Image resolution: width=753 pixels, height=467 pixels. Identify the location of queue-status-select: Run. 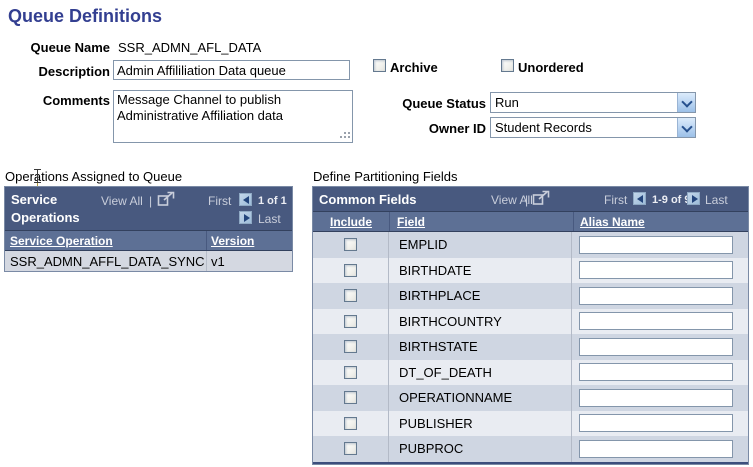
(593, 102).